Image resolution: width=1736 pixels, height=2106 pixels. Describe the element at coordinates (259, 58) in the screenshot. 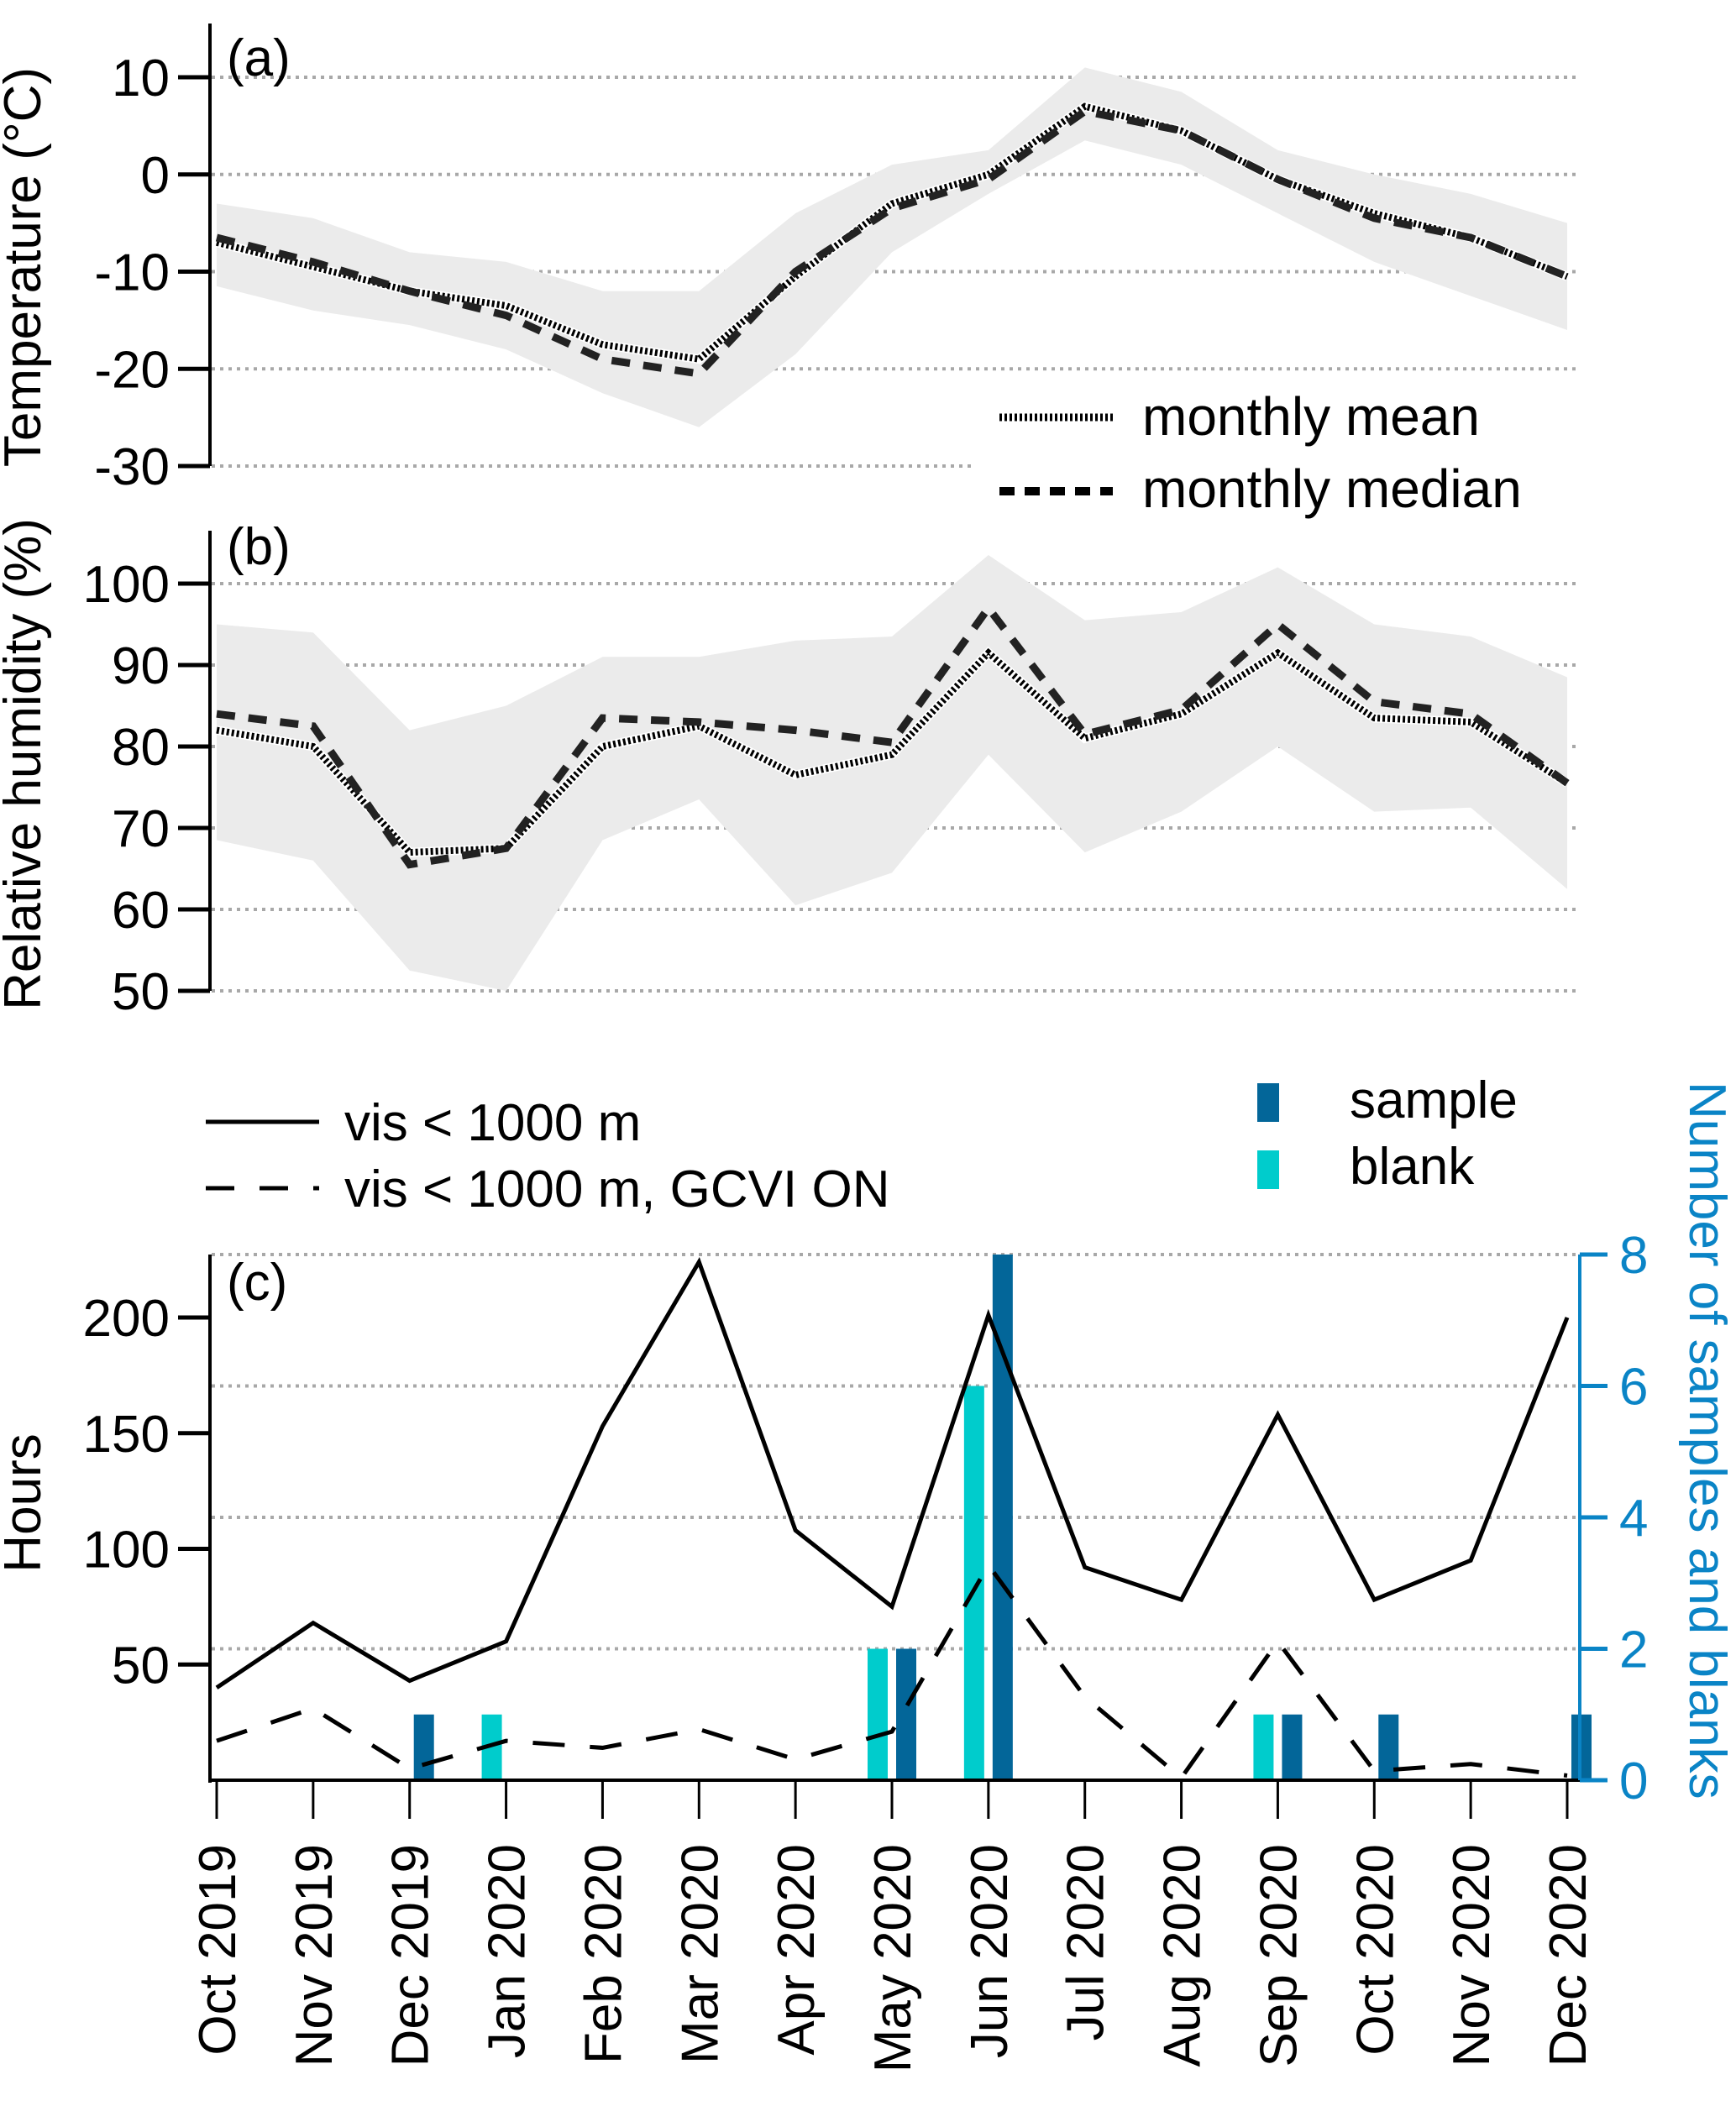

I see `panel-label: (a)` at that location.